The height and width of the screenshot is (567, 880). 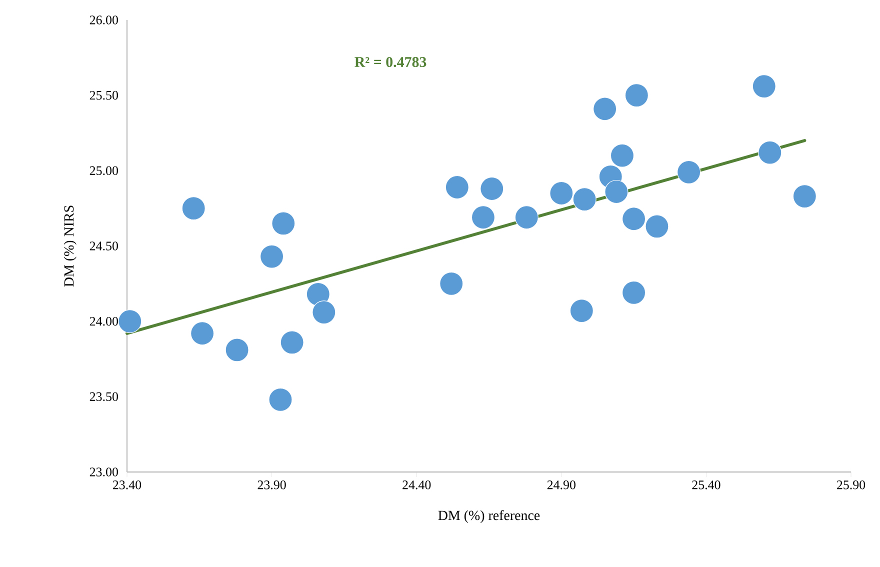 What do you see at coordinates (104, 472) in the screenshot?
I see `y-tick-label: 23.00` at bounding box center [104, 472].